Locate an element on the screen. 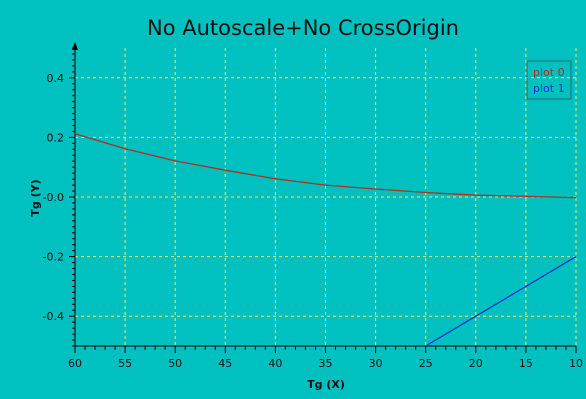 This screenshot has width=586, height=399. x-tick-label: 55 is located at coordinates (125, 363).